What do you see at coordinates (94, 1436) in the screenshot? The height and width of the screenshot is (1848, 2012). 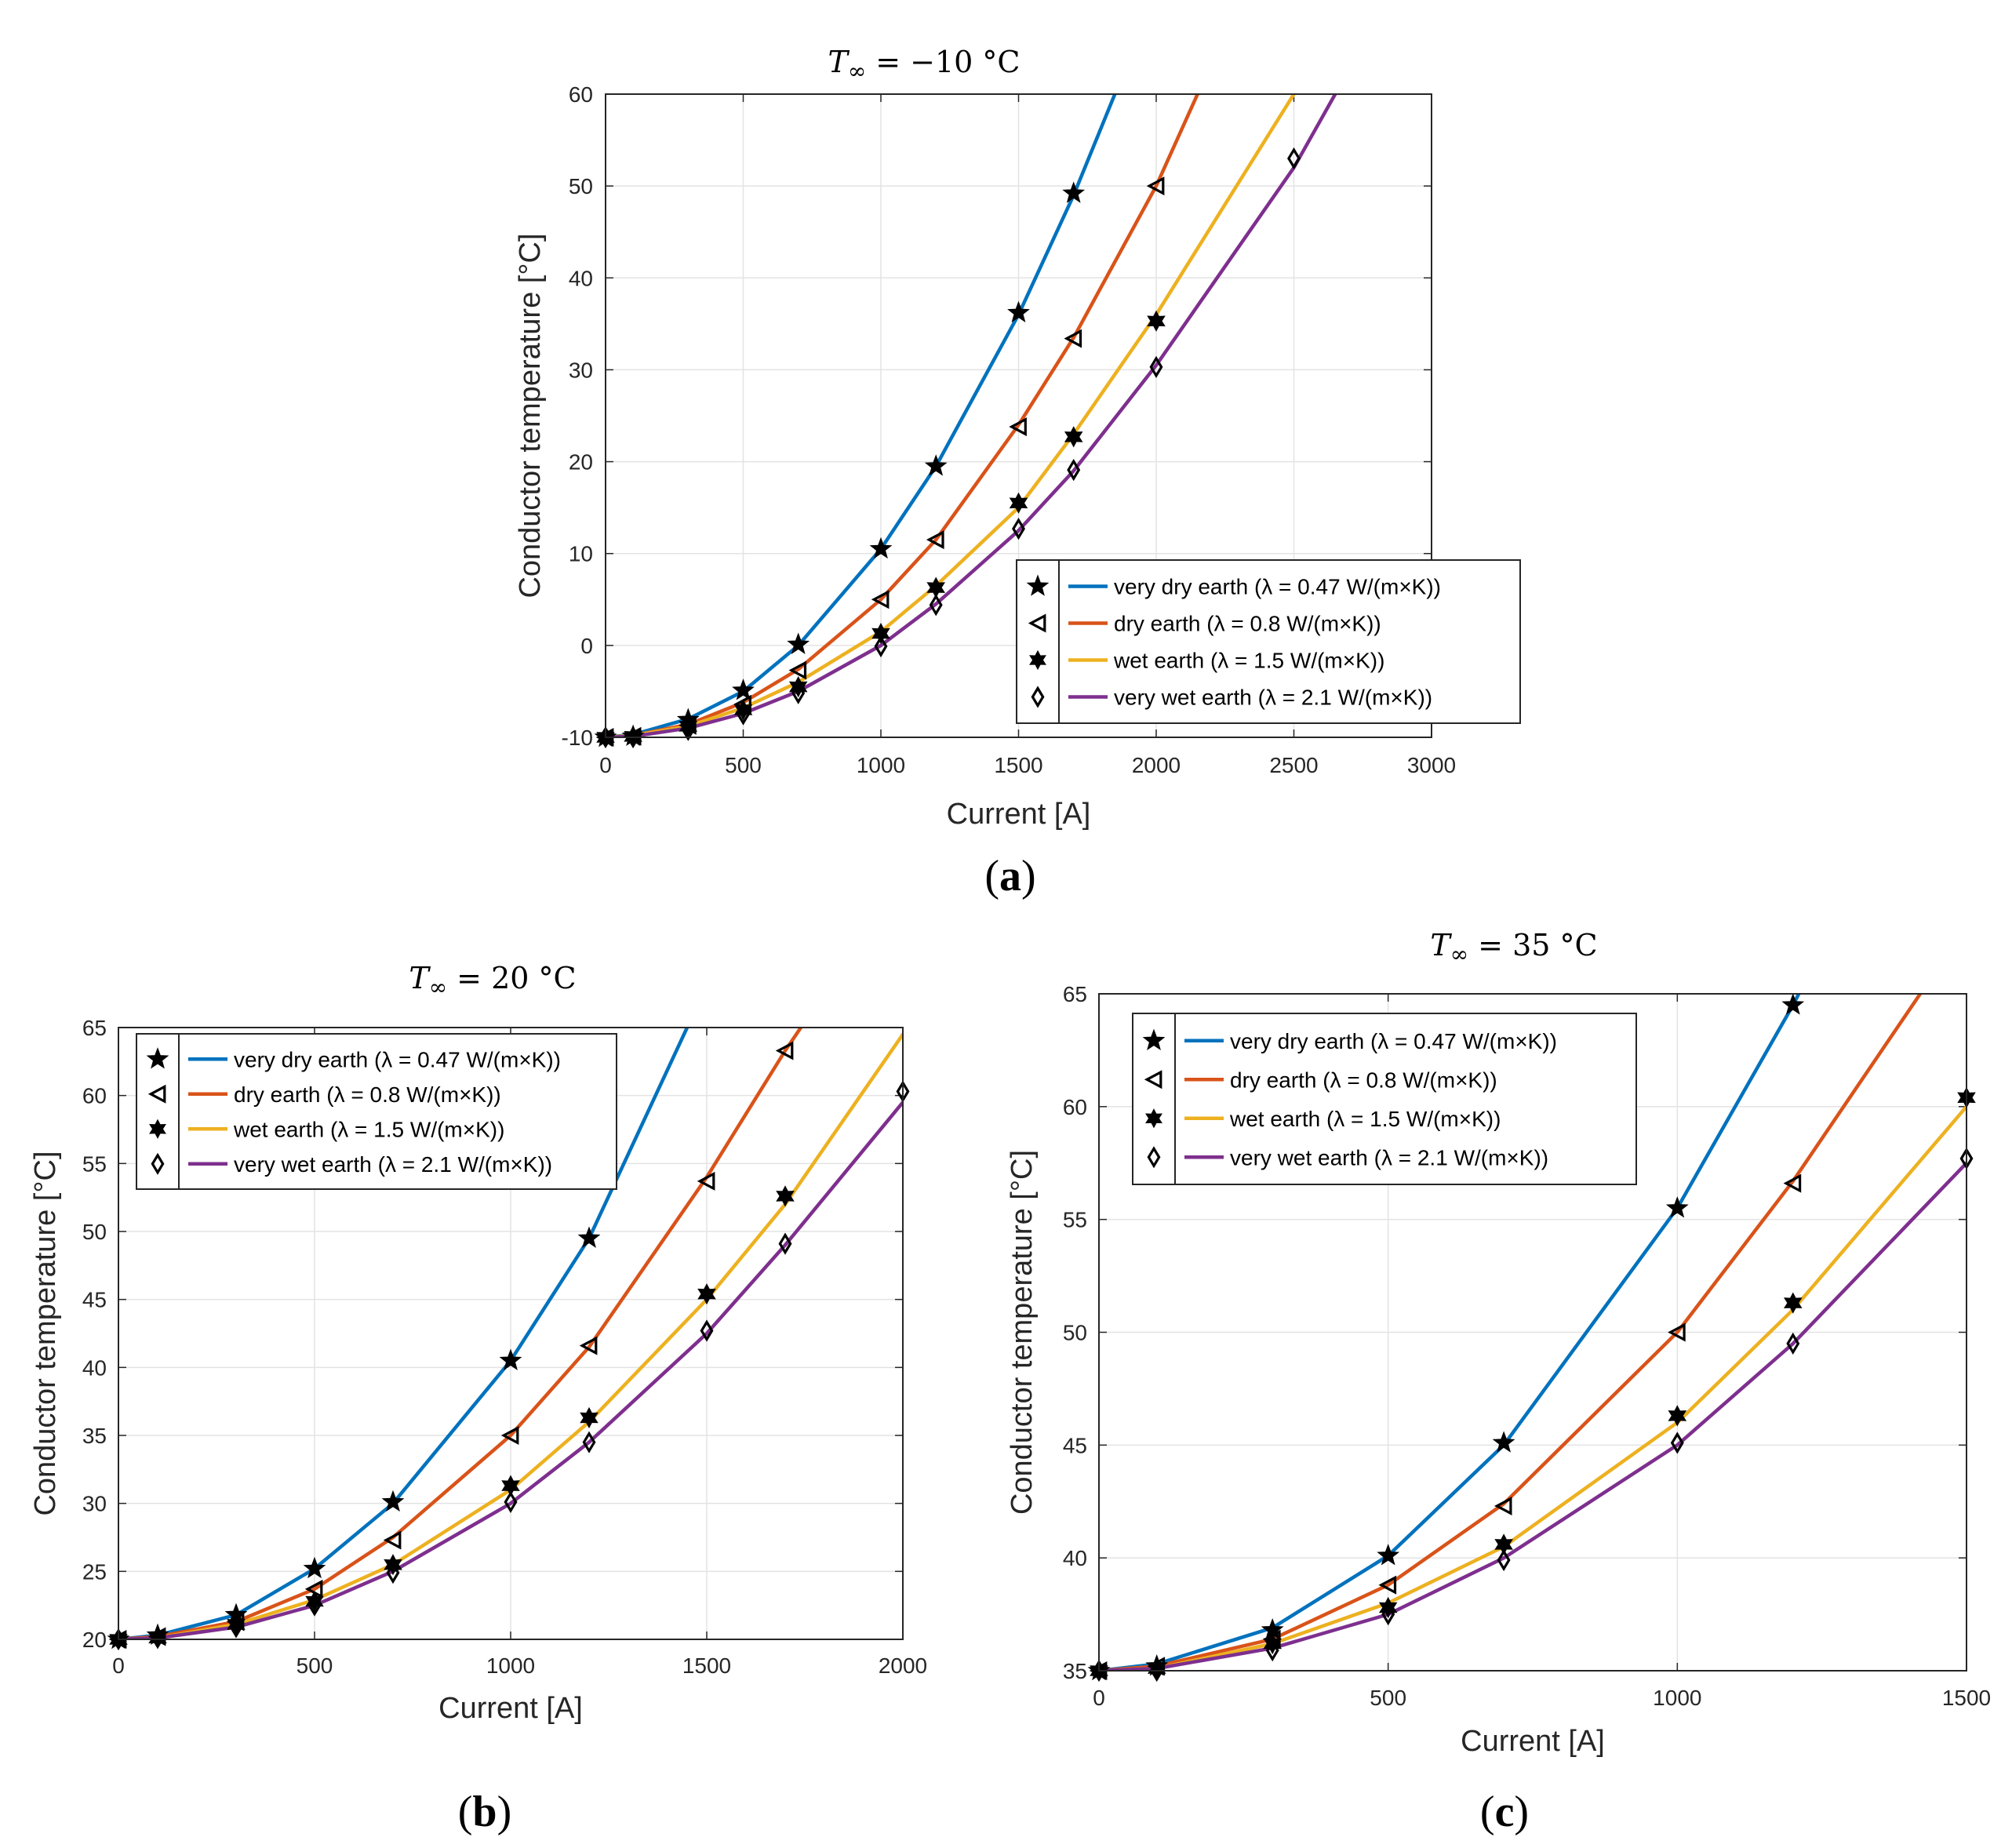 I see `y-tick-label: 35` at bounding box center [94, 1436].